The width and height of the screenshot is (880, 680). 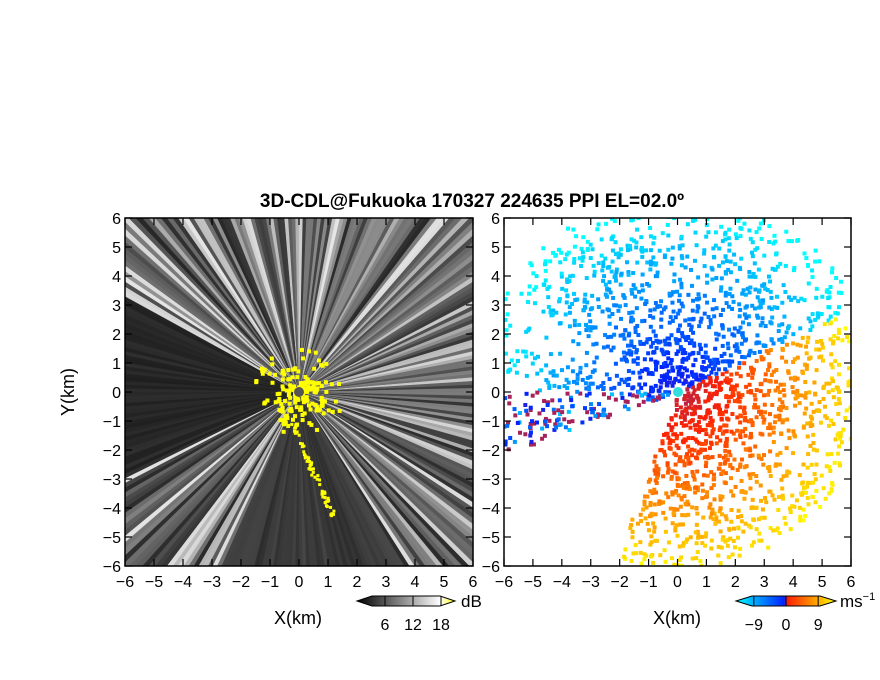 I want to click on x-tick-label: −6, so click(x=125, y=582).